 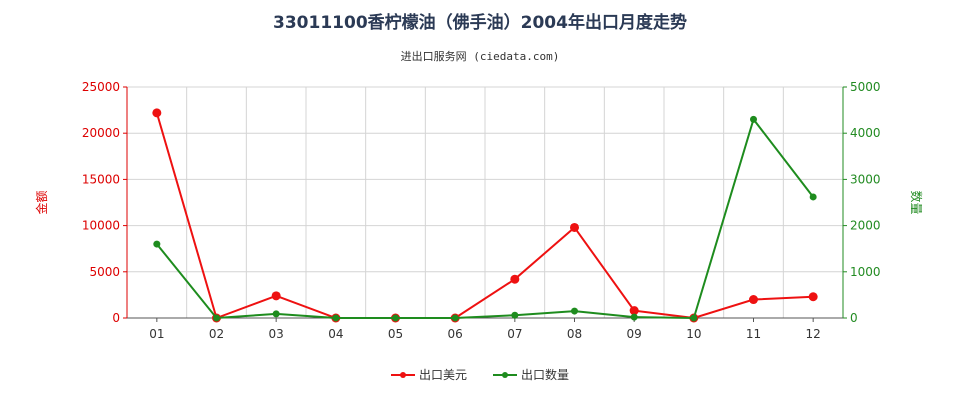 I want to click on x-tick-label: 12, so click(x=813, y=334).